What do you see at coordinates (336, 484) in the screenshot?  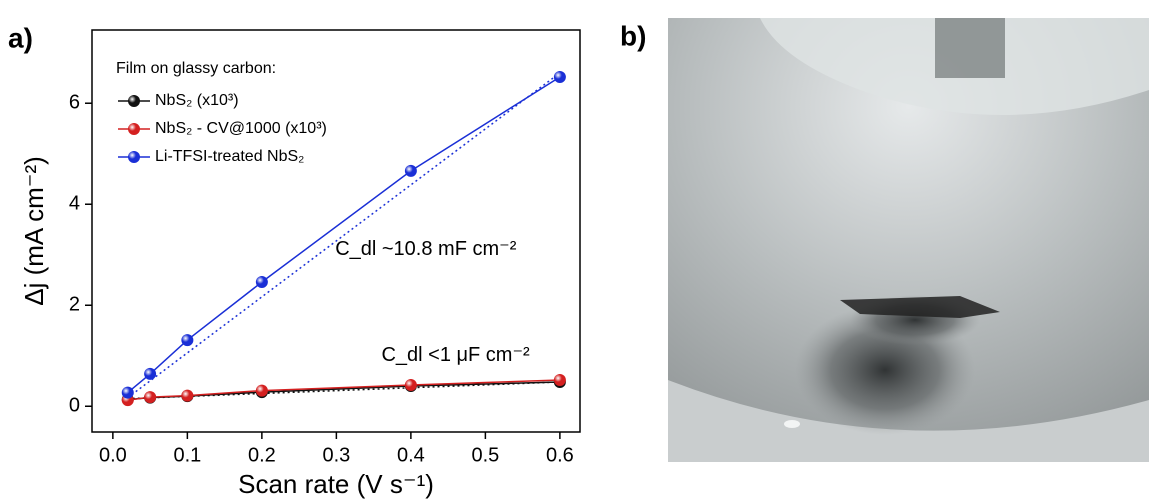 I see `x-axis-label: Scan rate (V s⁻¹)` at bounding box center [336, 484].